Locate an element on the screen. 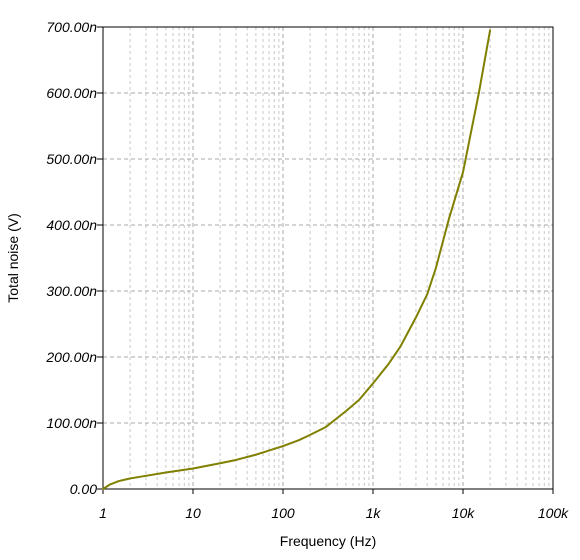 The image size is (580, 560). y-tick-label: 300.00n is located at coordinates (71, 291).